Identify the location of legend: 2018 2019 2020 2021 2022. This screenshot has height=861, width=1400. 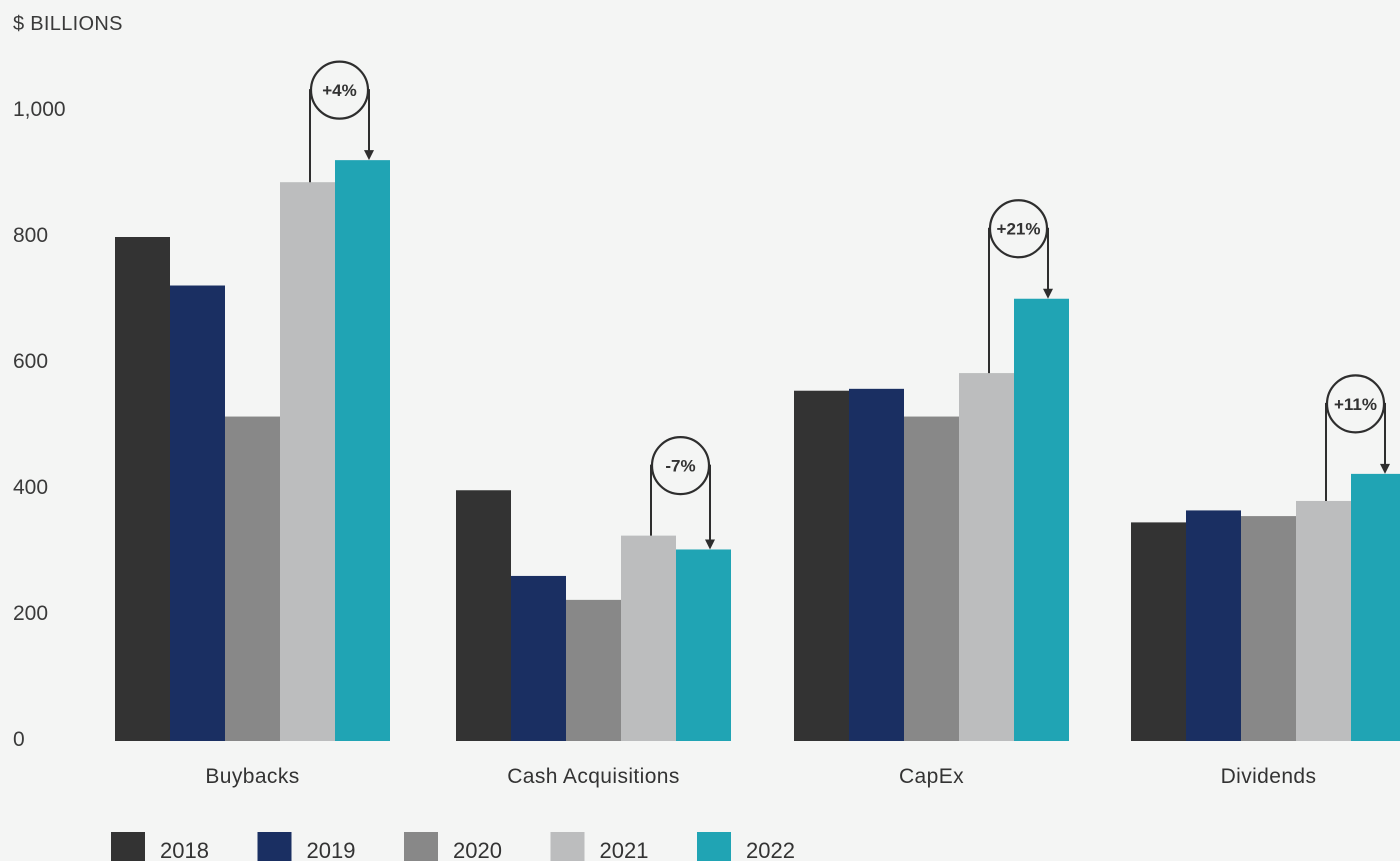
(453, 846).